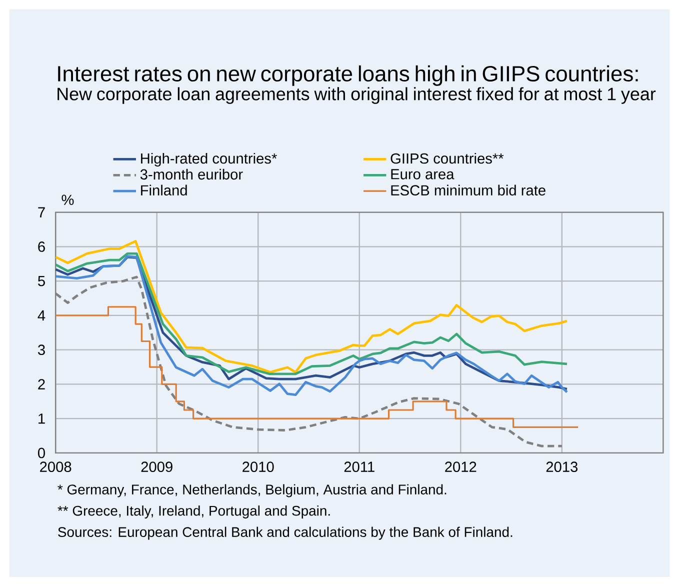  Describe the element at coordinates (42, 315) in the screenshot. I see `y-tick-label: 4` at that location.